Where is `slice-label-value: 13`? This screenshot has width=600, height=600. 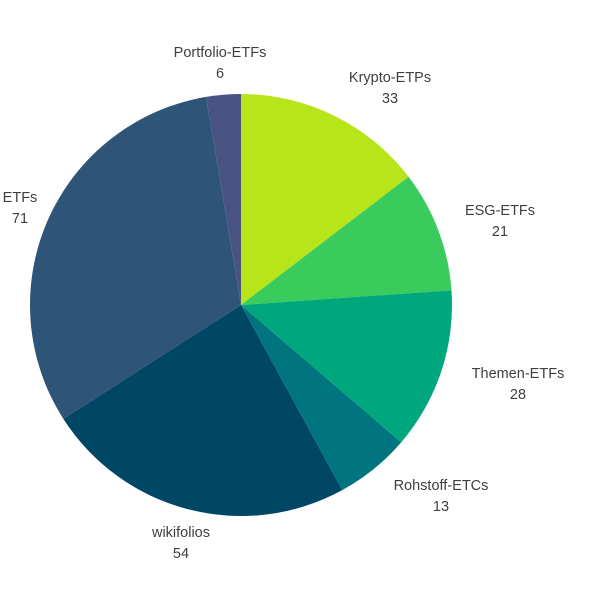 slice-label-value: 13 is located at coordinates (441, 507).